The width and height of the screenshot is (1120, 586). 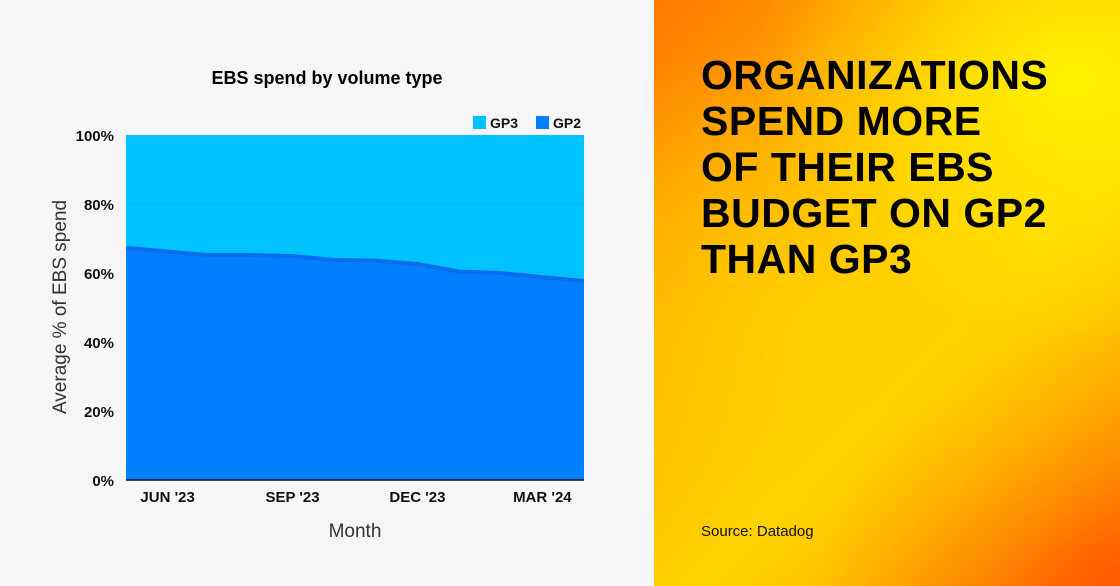 I want to click on x-tick-label: SEP '23, so click(x=292, y=497).